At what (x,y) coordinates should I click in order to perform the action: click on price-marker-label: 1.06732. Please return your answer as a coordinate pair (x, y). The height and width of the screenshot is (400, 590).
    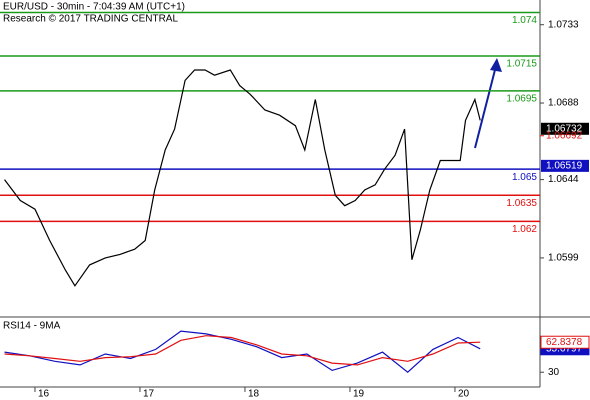
    Looking at the image, I should click on (564, 128).